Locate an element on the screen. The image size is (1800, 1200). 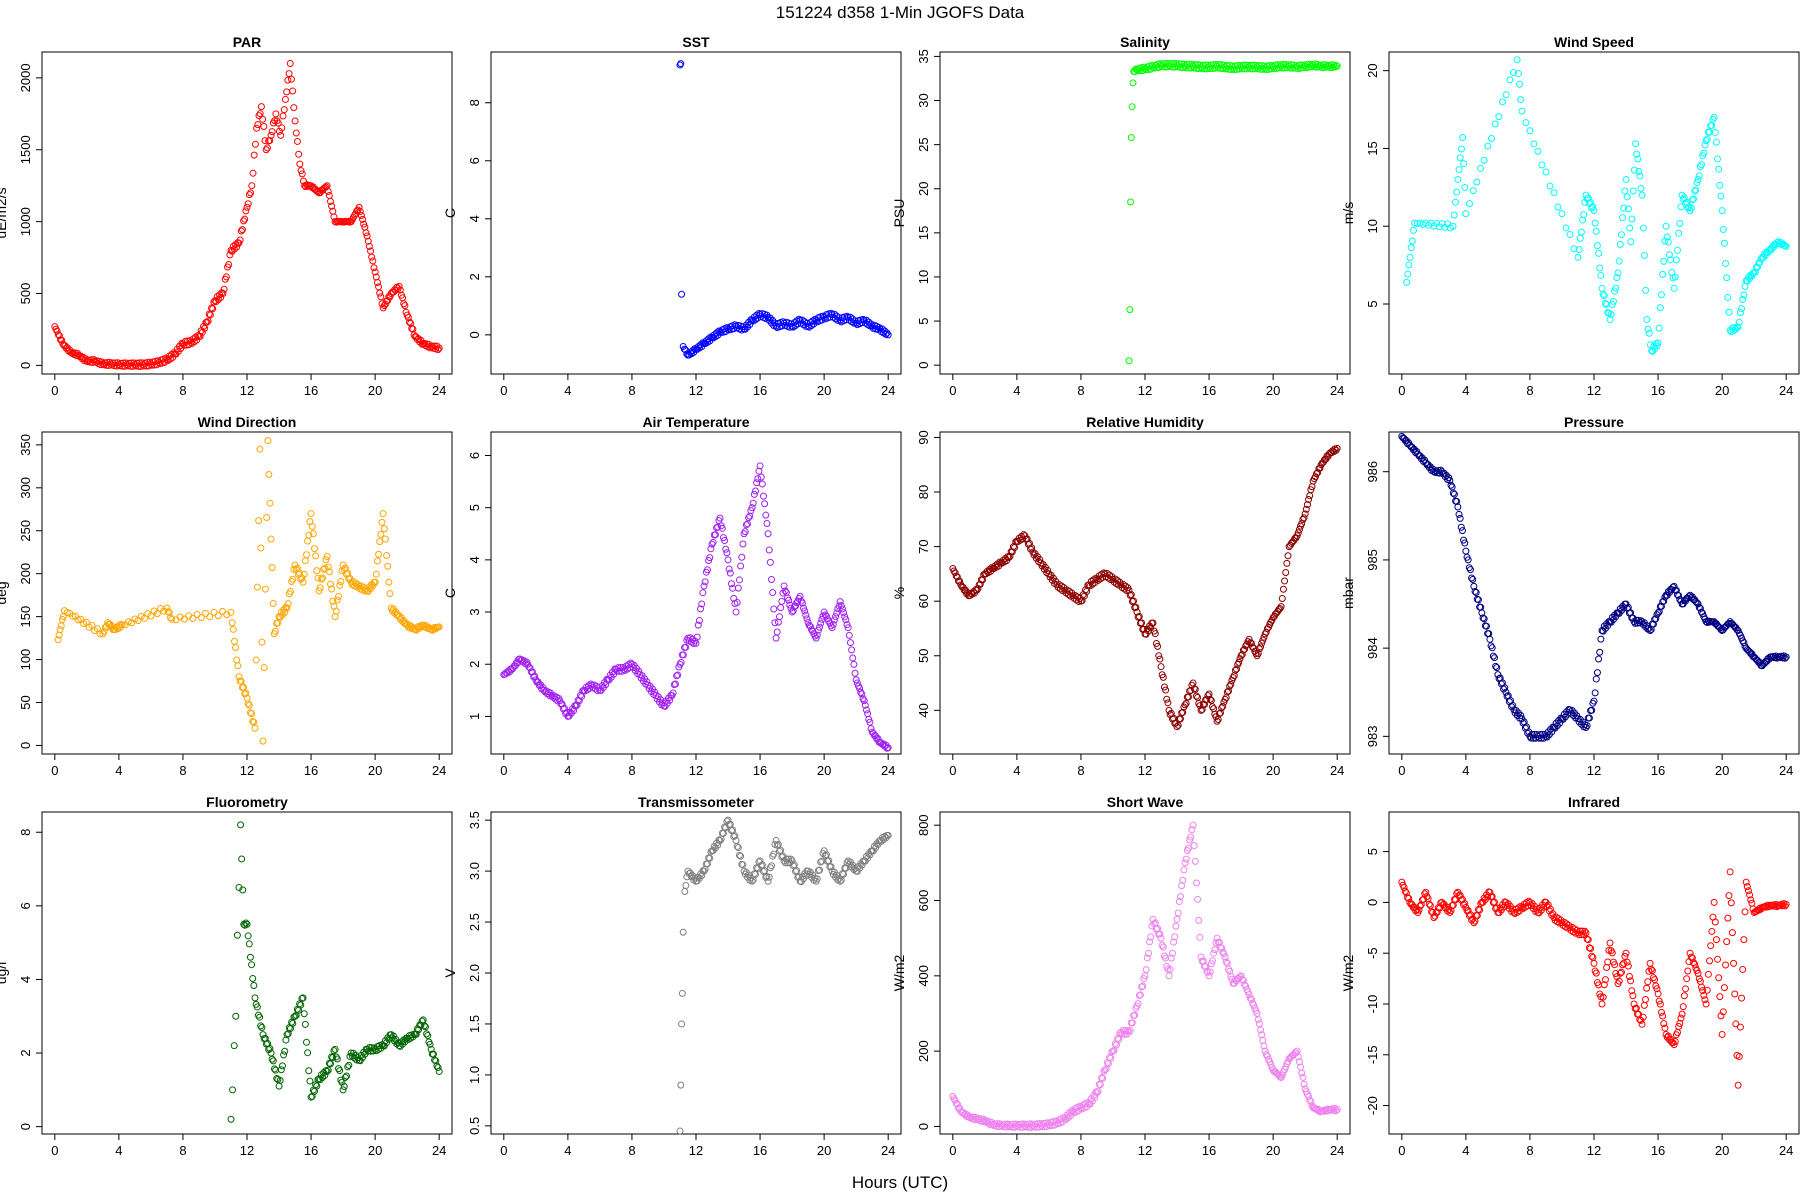
y-tick-label: 2.5 is located at coordinates (474, 922).